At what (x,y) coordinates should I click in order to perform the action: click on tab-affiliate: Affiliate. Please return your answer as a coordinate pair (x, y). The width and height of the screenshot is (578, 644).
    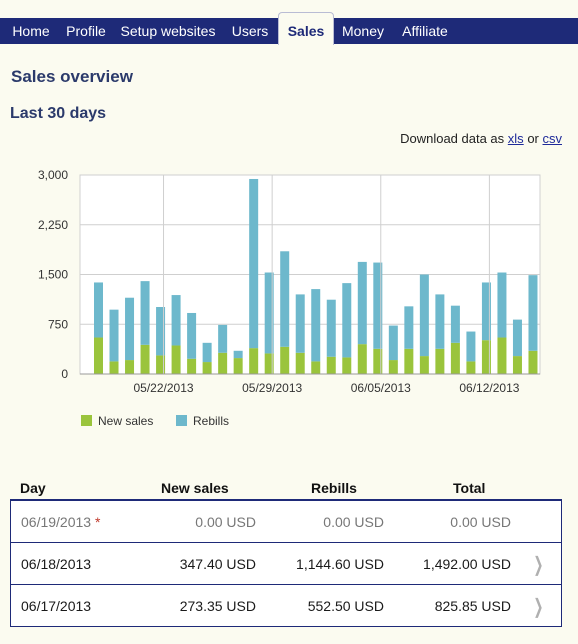
    Looking at the image, I should click on (425, 31).